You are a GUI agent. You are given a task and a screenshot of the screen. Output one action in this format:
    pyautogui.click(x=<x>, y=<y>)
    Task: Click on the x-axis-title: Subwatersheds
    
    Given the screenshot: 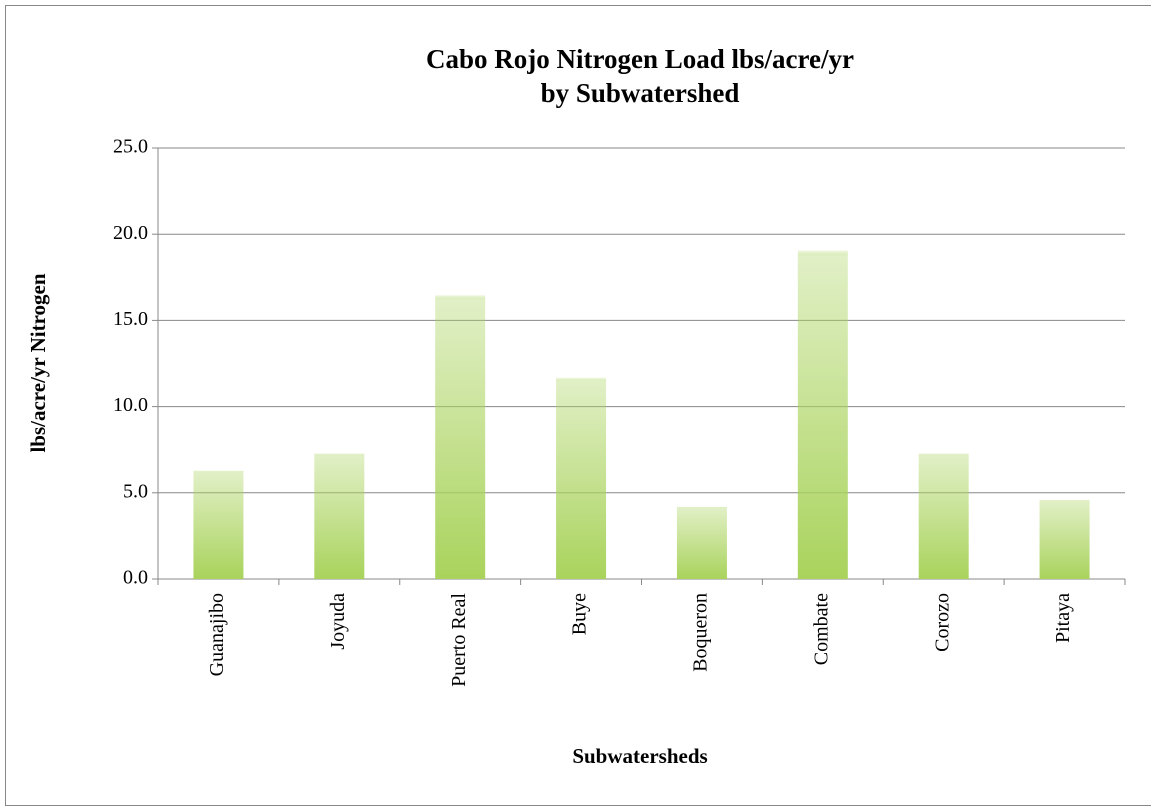 What is the action you would take?
    pyautogui.click(x=639, y=756)
    